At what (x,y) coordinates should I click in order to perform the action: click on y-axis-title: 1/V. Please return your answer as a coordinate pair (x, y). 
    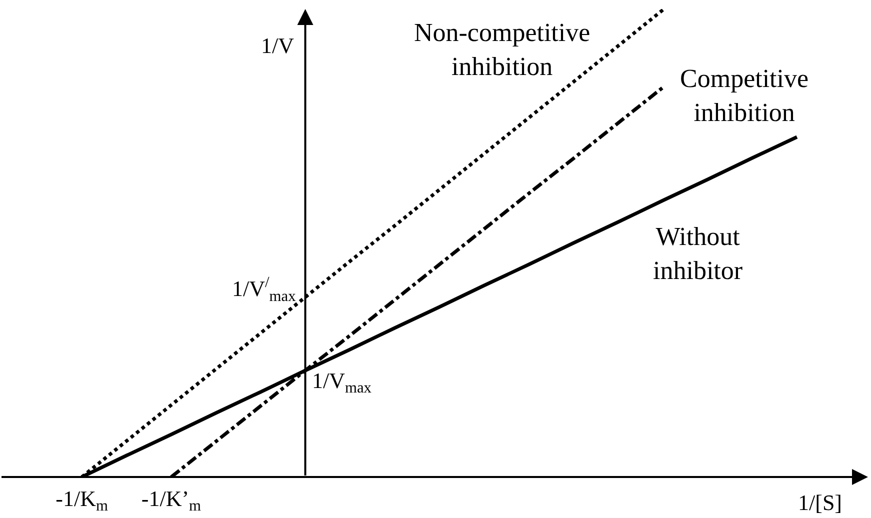
    Looking at the image, I should click on (277, 45).